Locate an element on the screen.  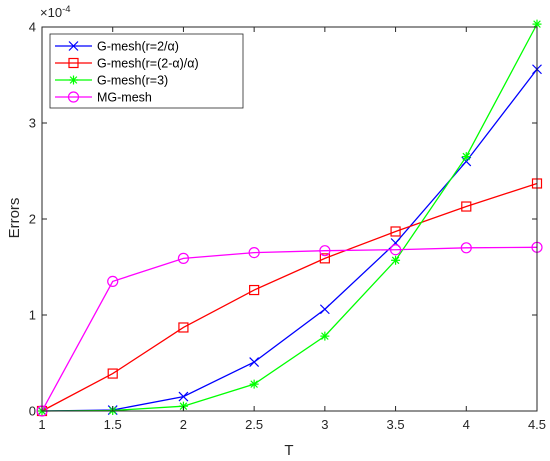
y-tick-label: 0 is located at coordinates (32, 411).